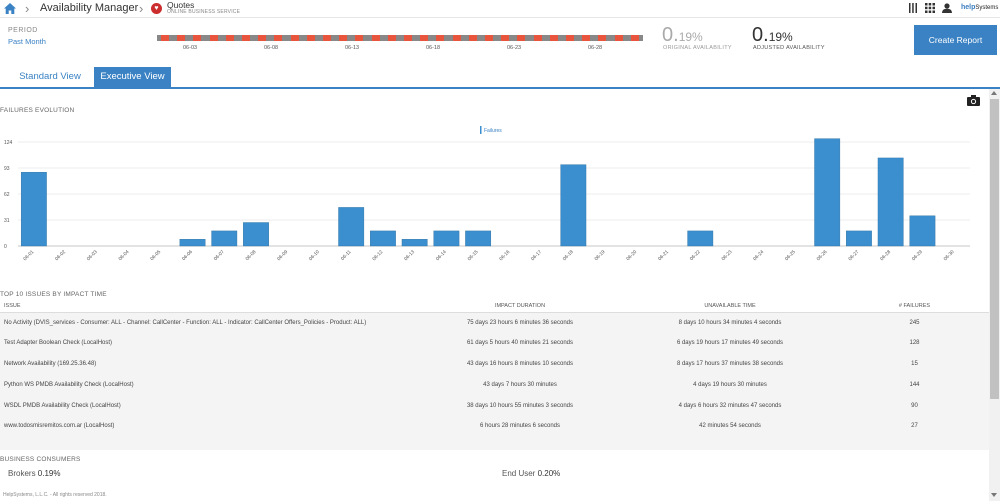 The image size is (1000, 501). Describe the element at coordinates (433, 48) in the screenshot. I see `timeline-tick-label: 06-18` at that location.